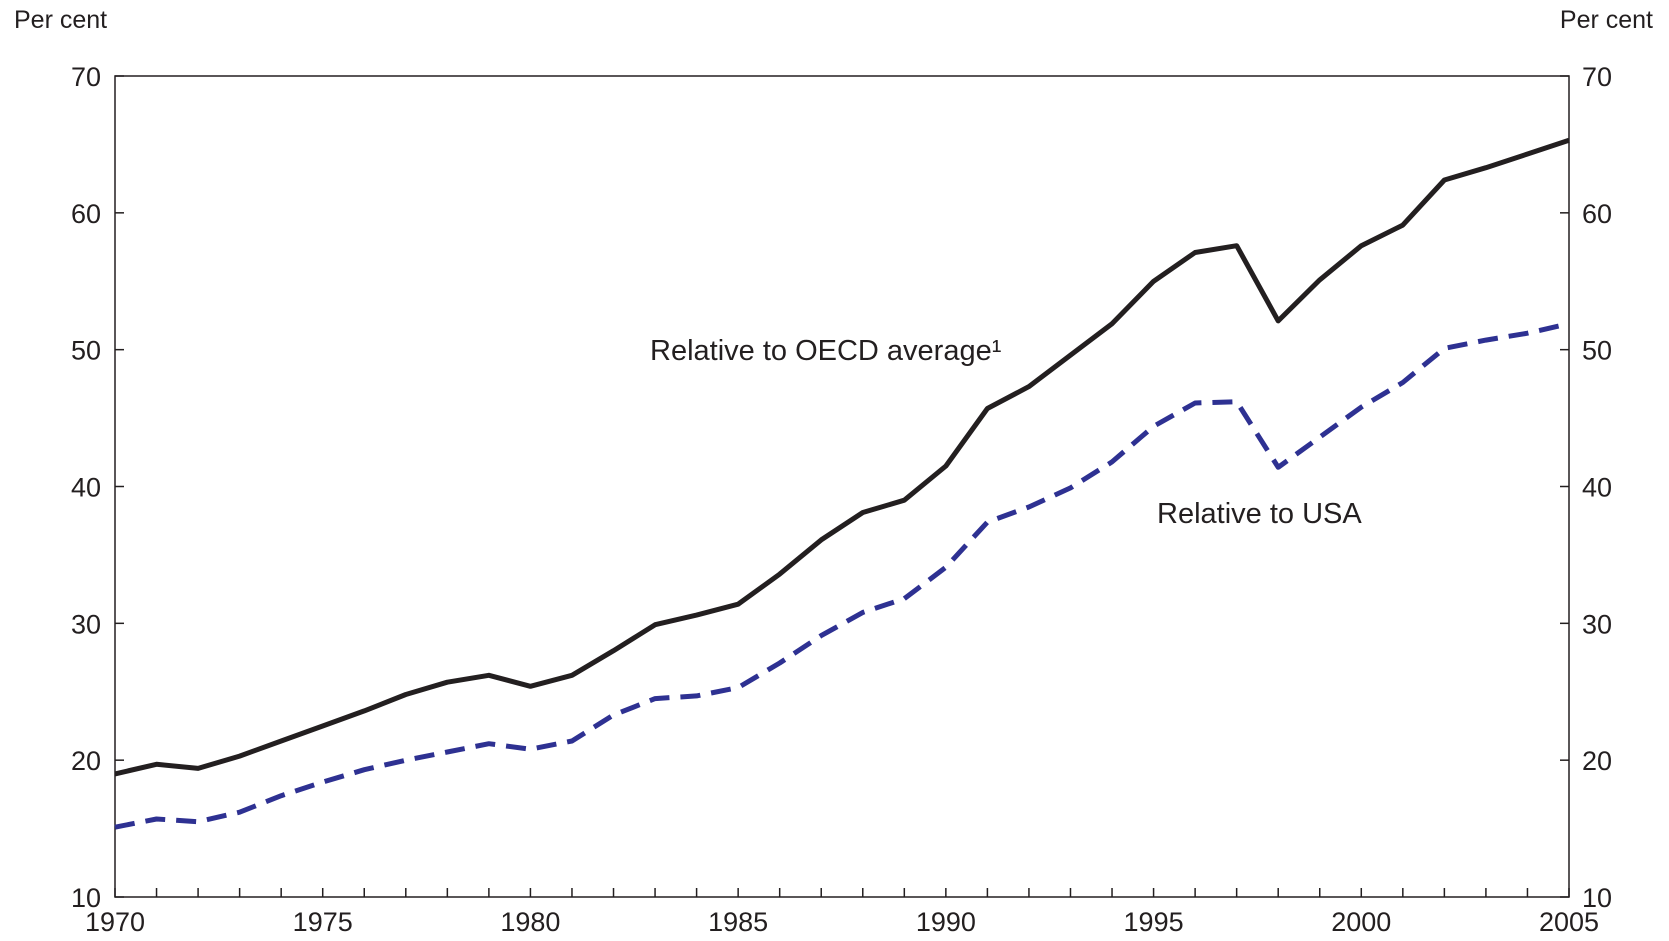  Describe the element at coordinates (946, 922) in the screenshot. I see `x-tick-label: 1990` at that location.